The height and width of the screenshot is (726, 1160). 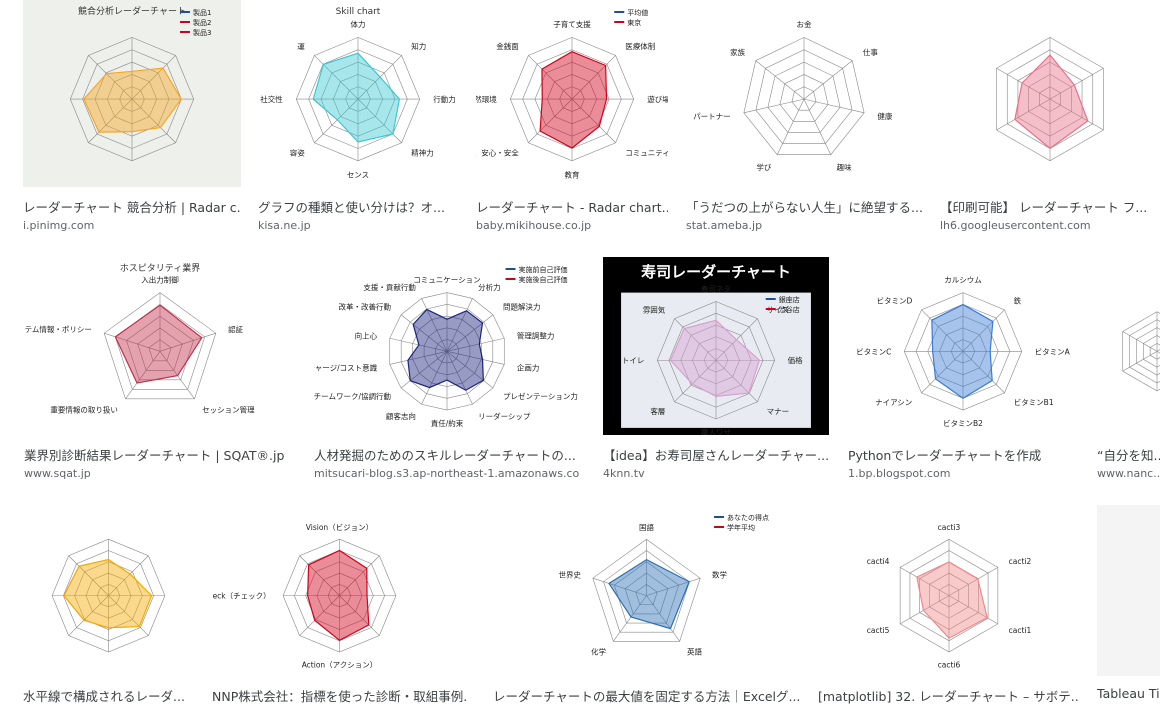 I want to click on axis-label: 分析力, so click(x=489, y=287).